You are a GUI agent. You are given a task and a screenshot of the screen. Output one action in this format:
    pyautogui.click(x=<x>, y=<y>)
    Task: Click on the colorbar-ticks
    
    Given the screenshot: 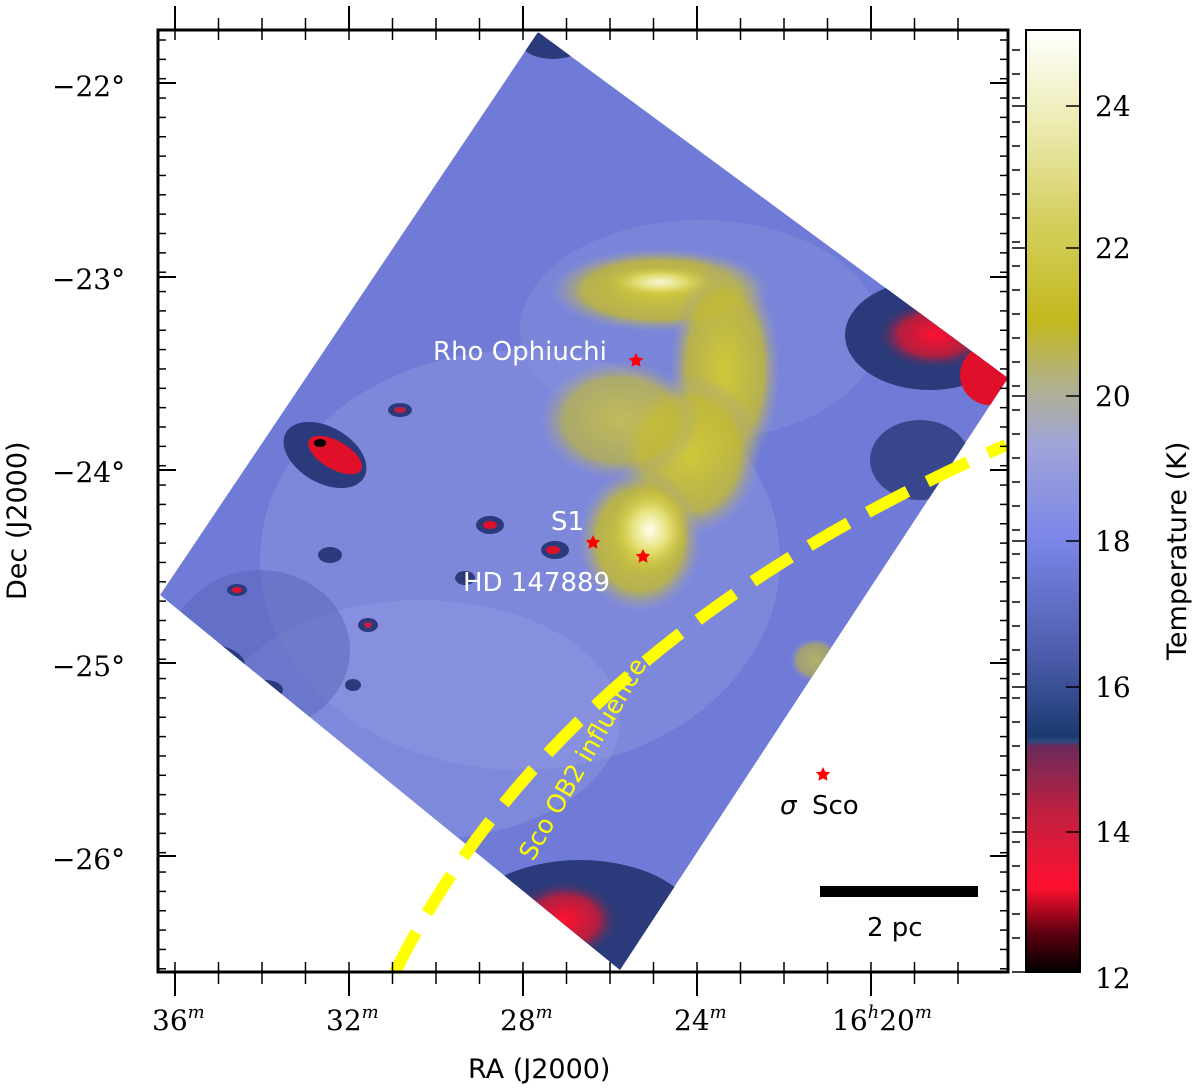 What is the action you would take?
    pyautogui.click(x=1046, y=511)
    